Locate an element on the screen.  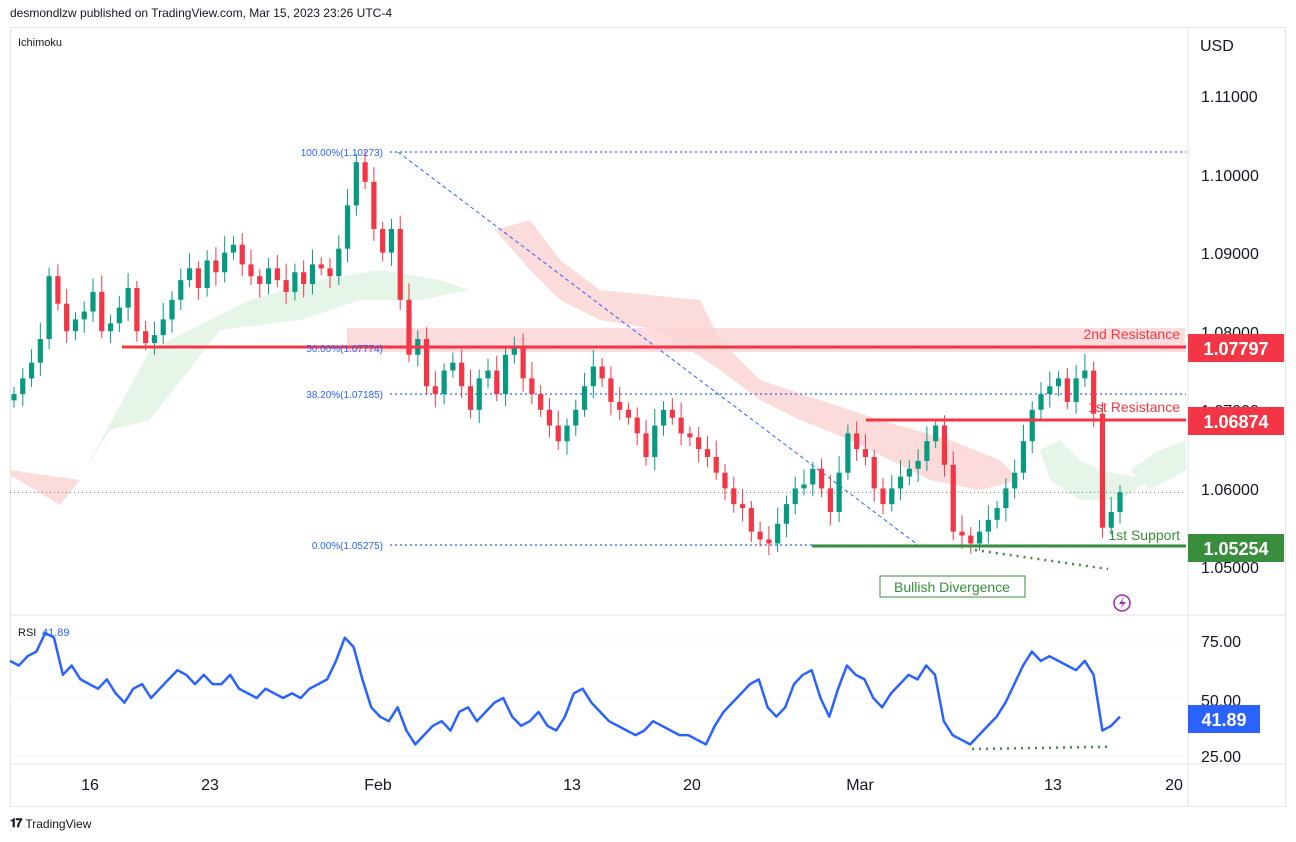
price-badge-r1: 1.06874 is located at coordinates (1236, 421).